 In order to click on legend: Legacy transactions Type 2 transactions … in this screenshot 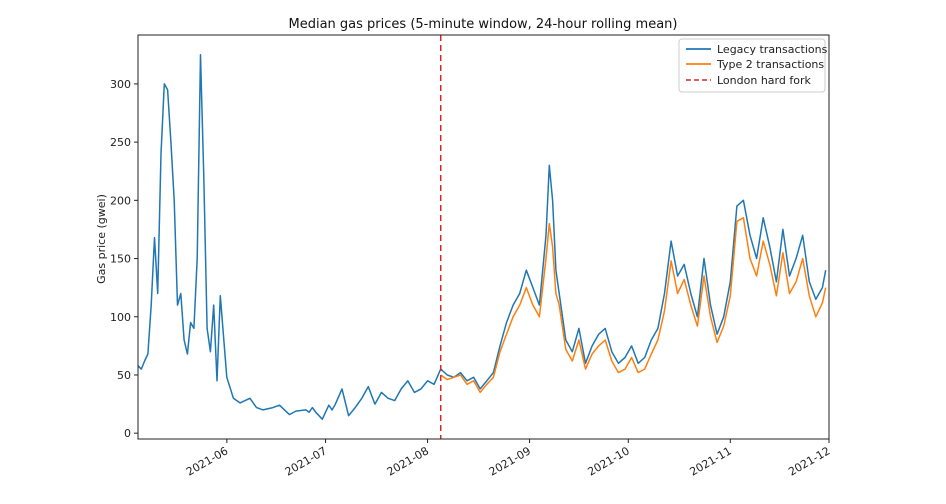, I will do `click(753, 65)`.